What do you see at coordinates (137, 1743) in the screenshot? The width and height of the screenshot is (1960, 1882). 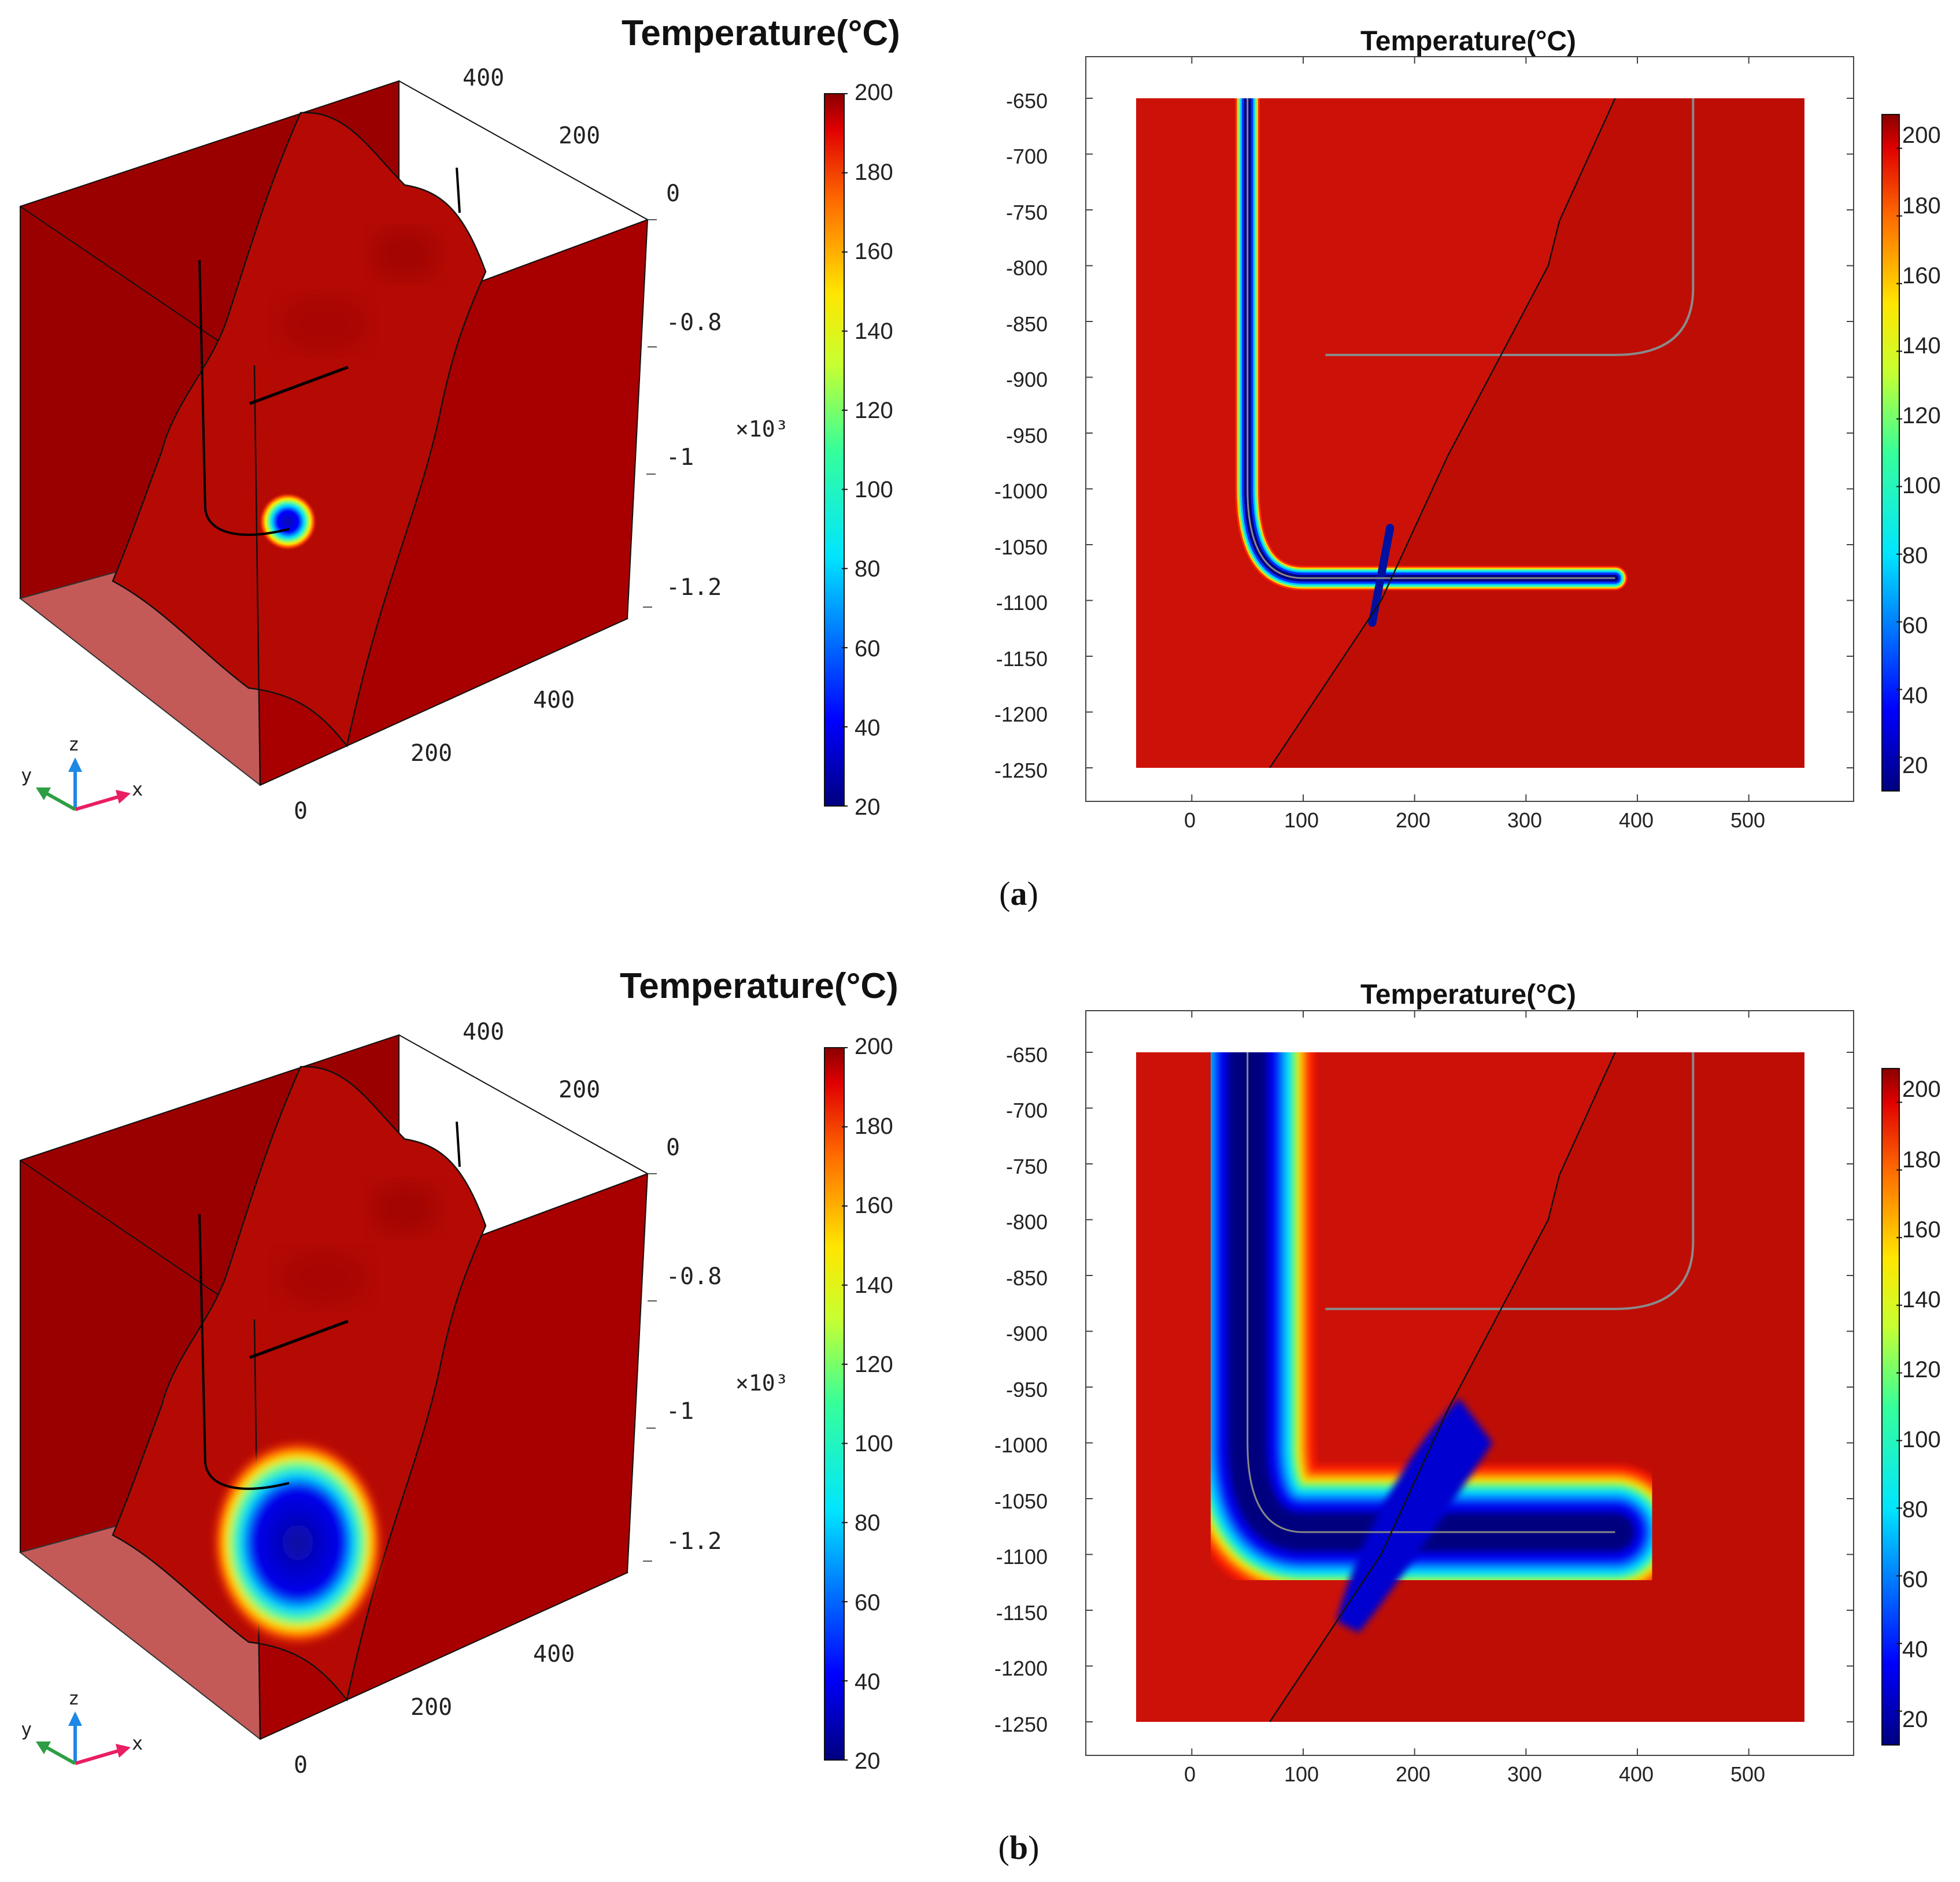 I see `panel-b-triad-x-label: x` at bounding box center [137, 1743].